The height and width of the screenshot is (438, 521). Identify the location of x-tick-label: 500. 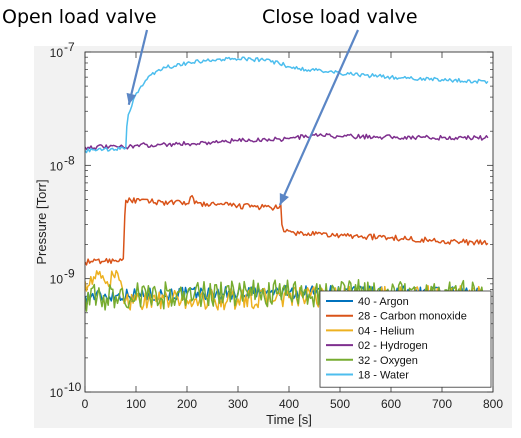
(340, 404).